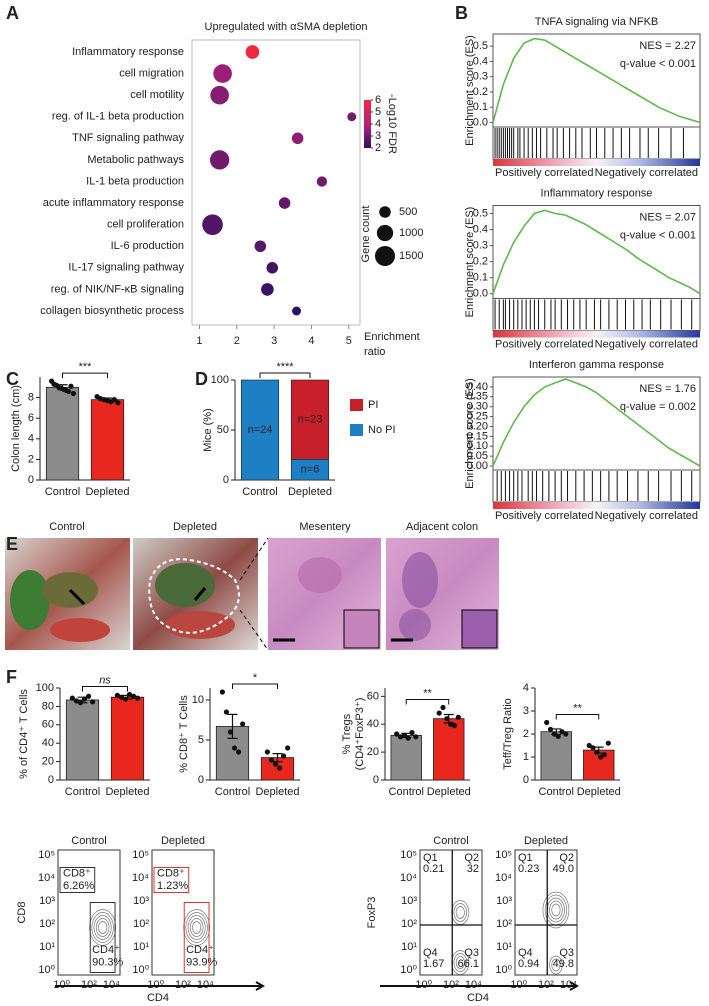 Image resolution: width=709 pixels, height=1006 pixels. What do you see at coordinates (433, 869) in the screenshot?
I see `quadrant-value: 0.21` at bounding box center [433, 869].